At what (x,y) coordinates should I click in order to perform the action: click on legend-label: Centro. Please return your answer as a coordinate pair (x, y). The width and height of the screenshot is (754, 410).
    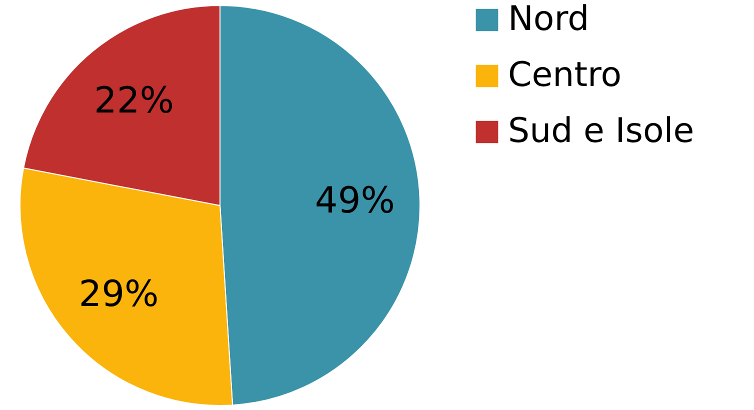
    Looking at the image, I should click on (565, 75).